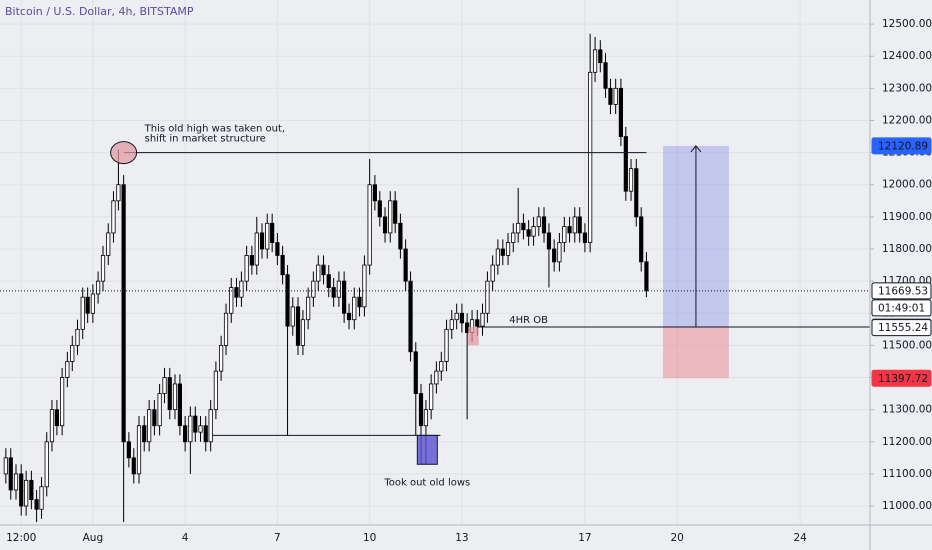 The width and height of the screenshot is (932, 550). What do you see at coordinates (907, 120) in the screenshot?
I see `y-tick-label: 12200.00` at bounding box center [907, 120].